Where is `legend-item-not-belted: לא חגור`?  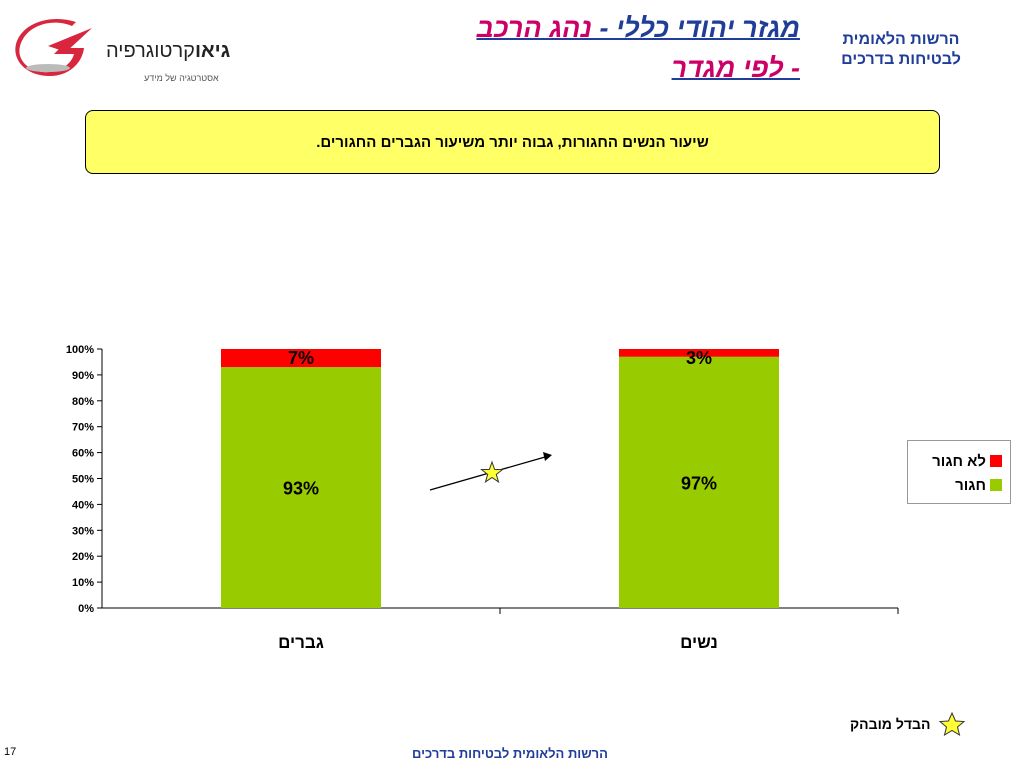
legend-item-not-belted: לא חגור is located at coordinates (959, 461).